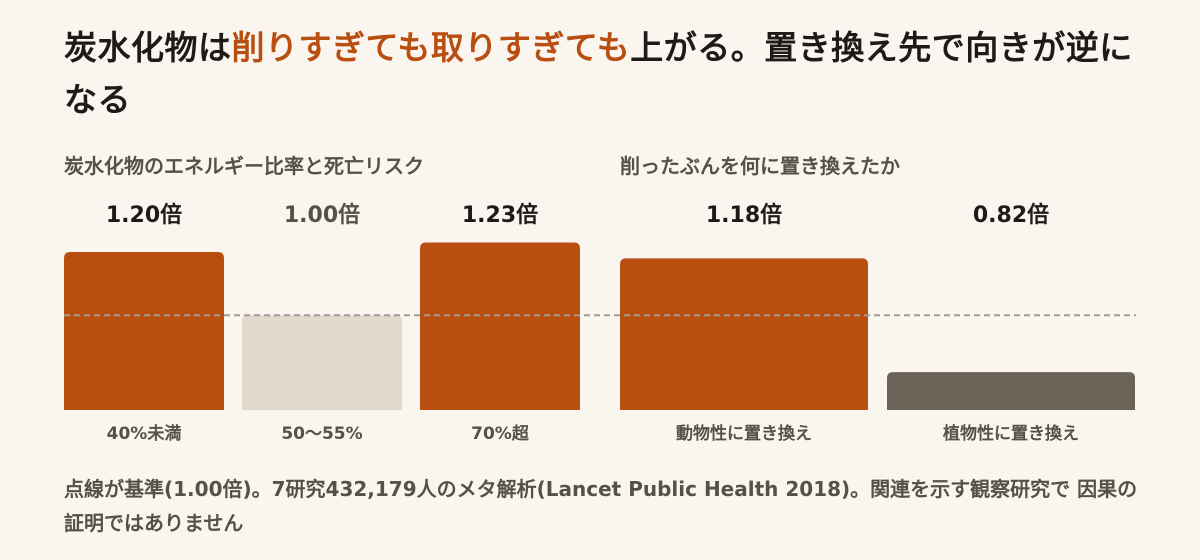 The image size is (1200, 560). Describe the element at coordinates (598, 73) in the screenshot. I see `title-part-2: 上がる。置き換え先で向きが逆になる` at that location.